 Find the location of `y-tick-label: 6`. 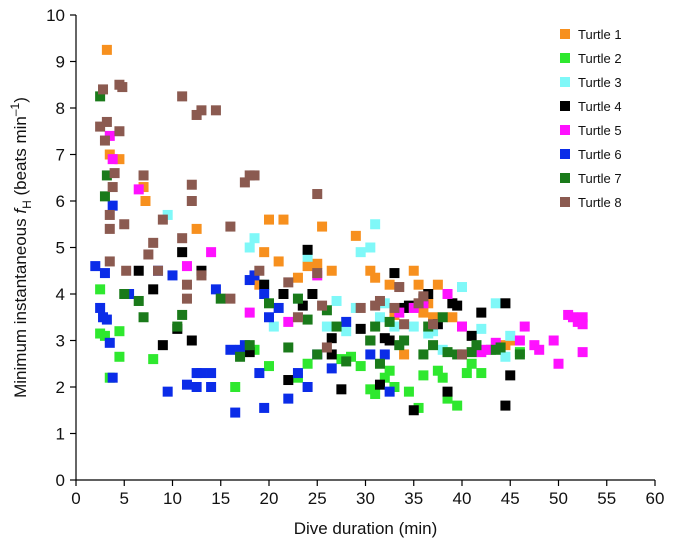

y-tick-label: 6 is located at coordinates (60, 201).